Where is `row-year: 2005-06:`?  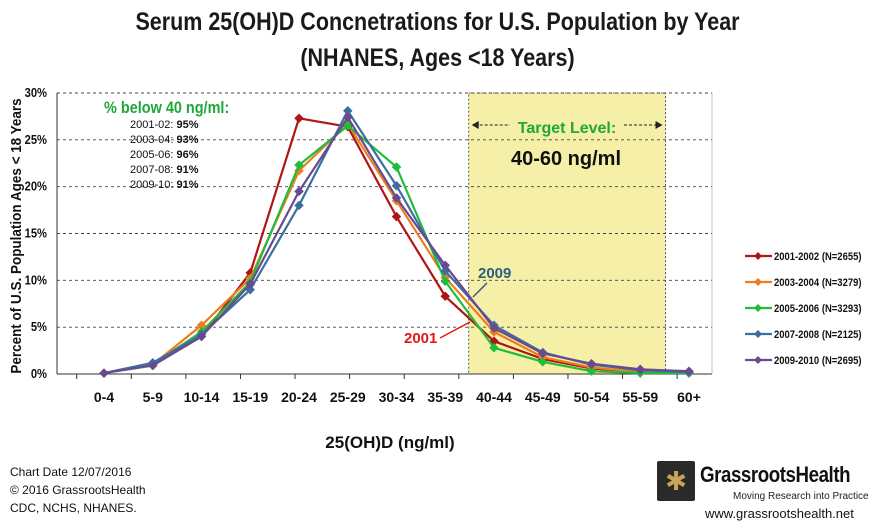
row-year: 2005-06: is located at coordinates (152, 155).